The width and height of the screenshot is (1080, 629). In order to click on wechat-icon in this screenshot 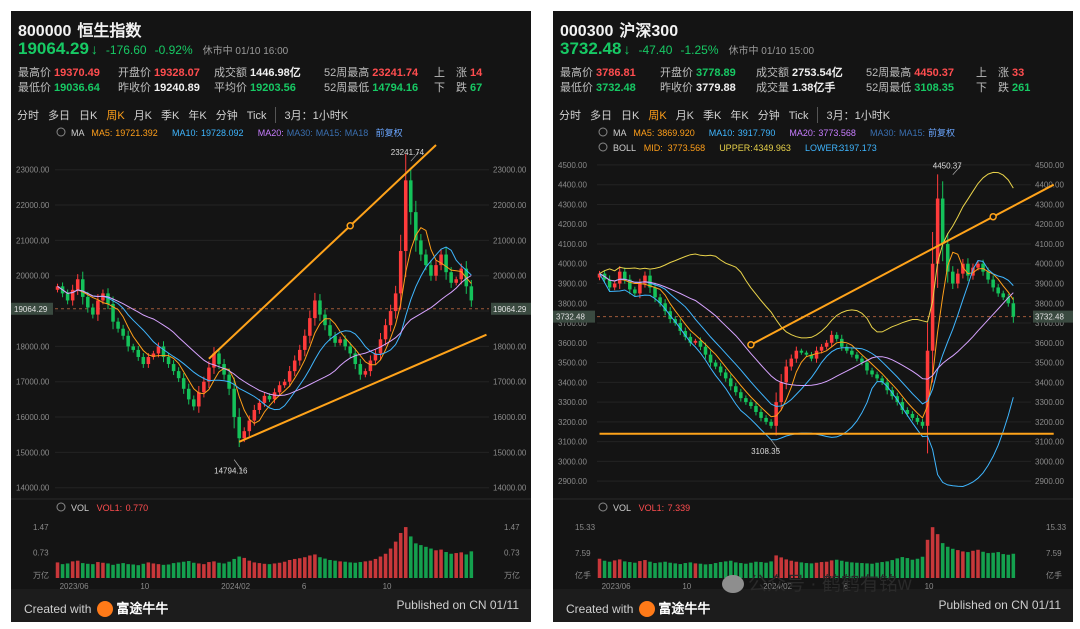, I will do `click(733, 584)`.